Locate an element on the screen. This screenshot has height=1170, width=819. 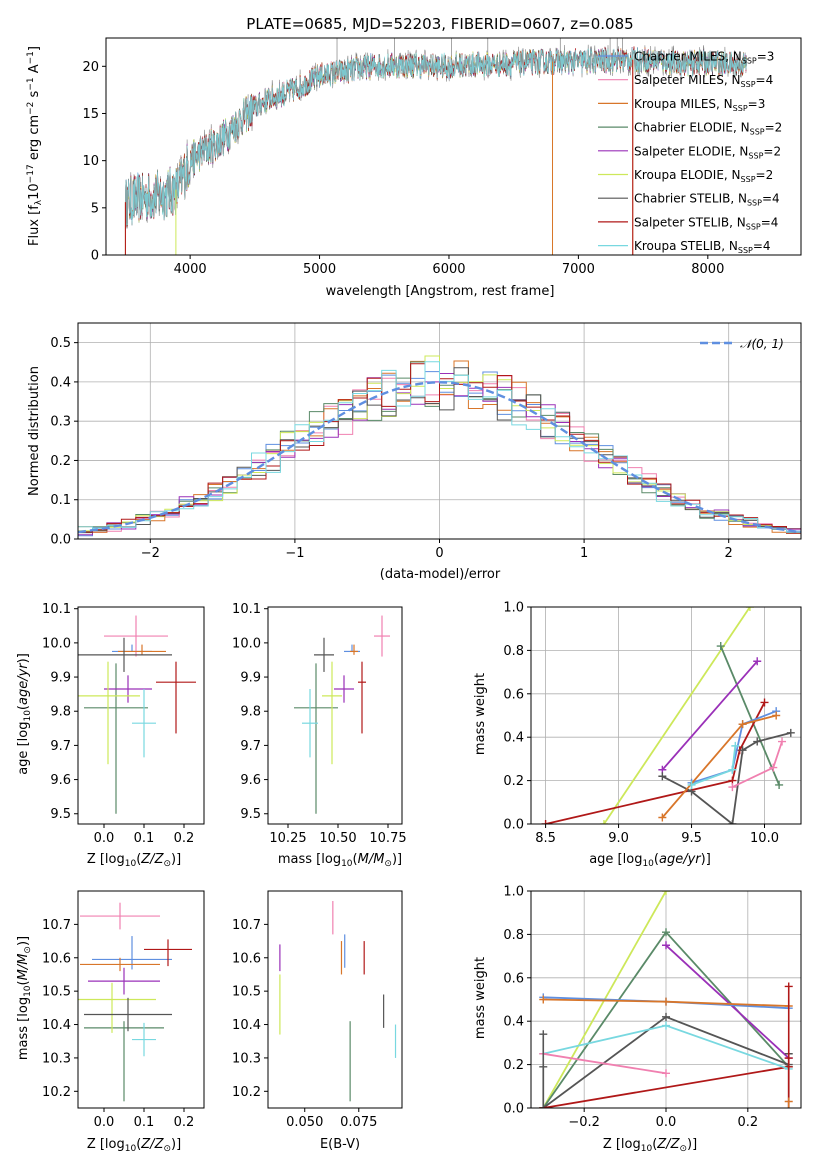
y-tick-label: 9.7 is located at coordinates (250, 746).